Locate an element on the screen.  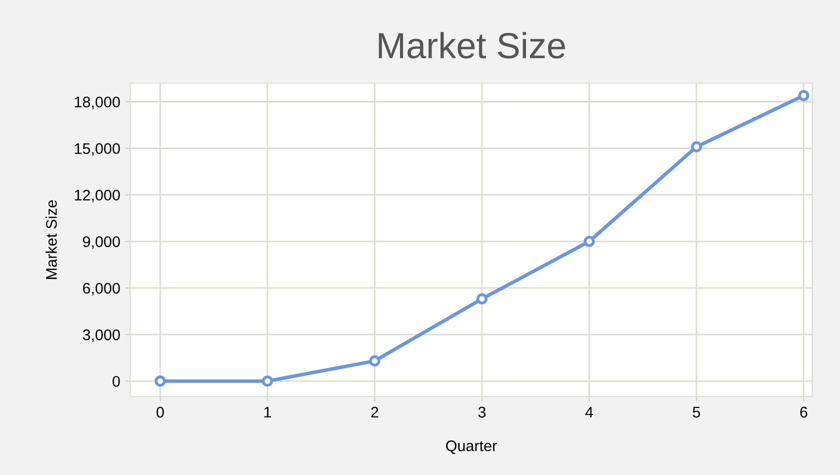
x-axis-title: Quarter is located at coordinates (471, 447).